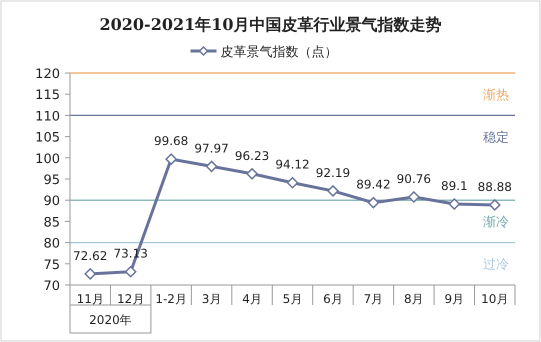  I want to click on annotation: 2020年, so click(110, 320).